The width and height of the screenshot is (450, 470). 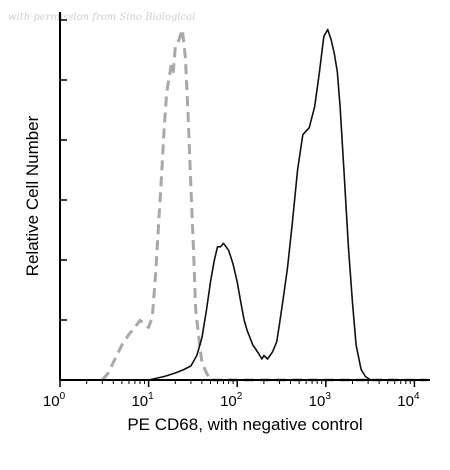 I want to click on x-tick-label: 10², so click(x=231, y=400).